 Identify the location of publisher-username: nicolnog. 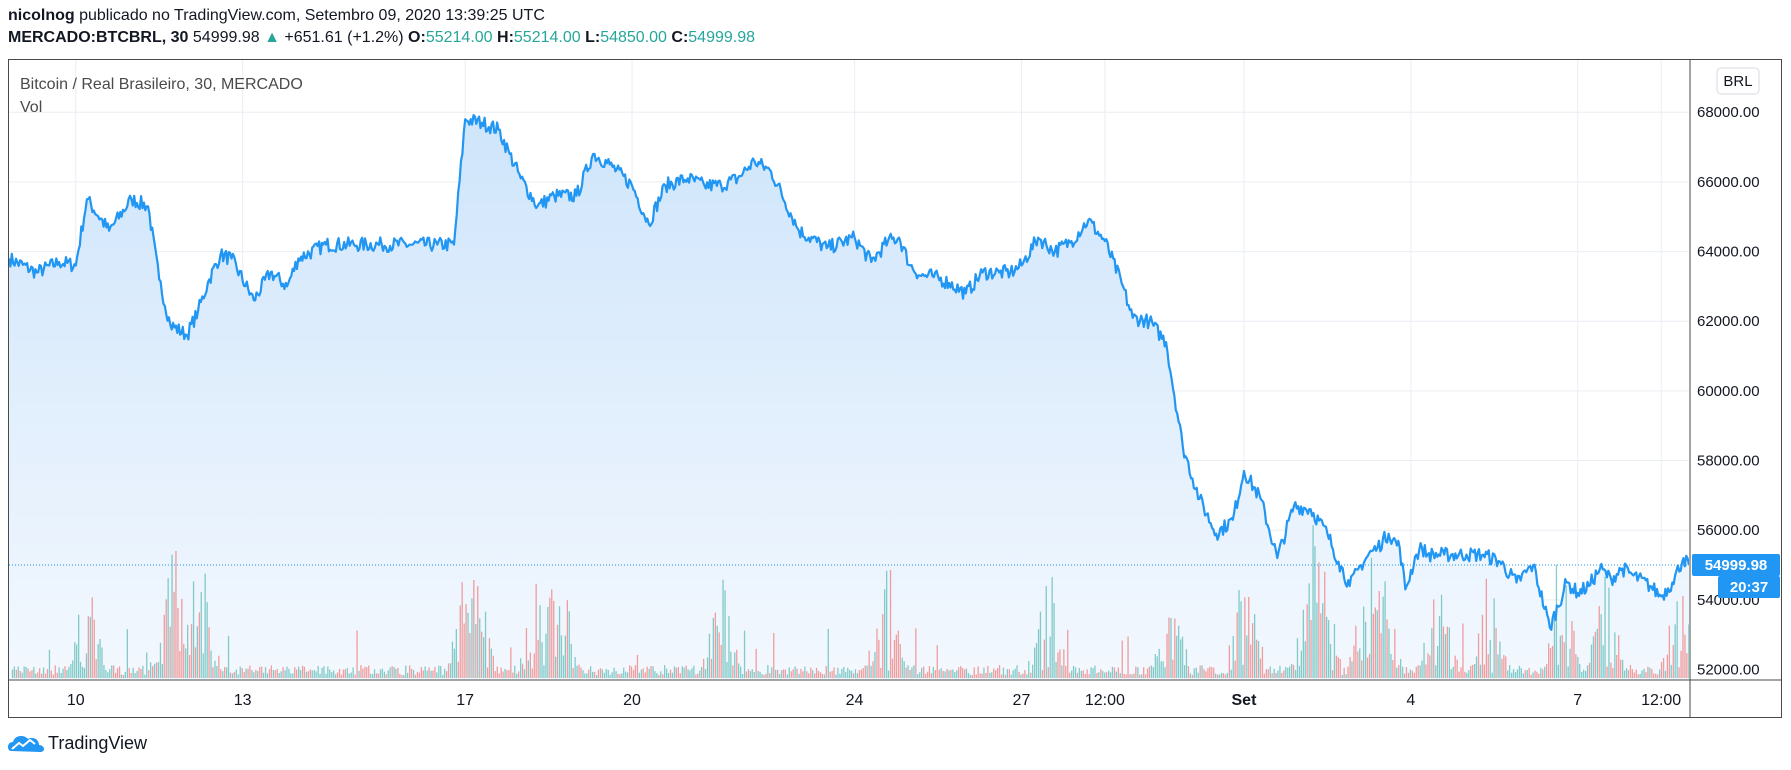
(41, 15).